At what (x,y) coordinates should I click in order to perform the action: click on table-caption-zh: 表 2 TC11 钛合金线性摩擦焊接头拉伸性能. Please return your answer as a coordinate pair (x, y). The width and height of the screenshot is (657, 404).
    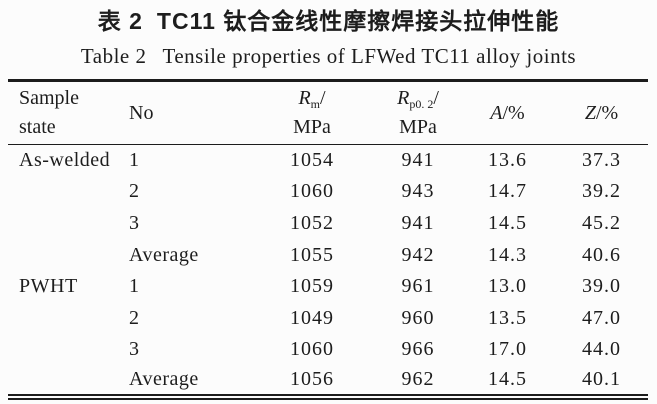
    Looking at the image, I should click on (328, 17).